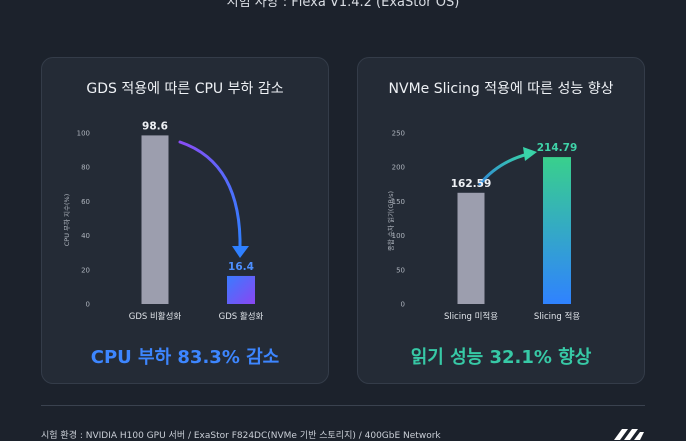 The height and width of the screenshot is (441, 686). I want to click on divider, so click(343, 405).